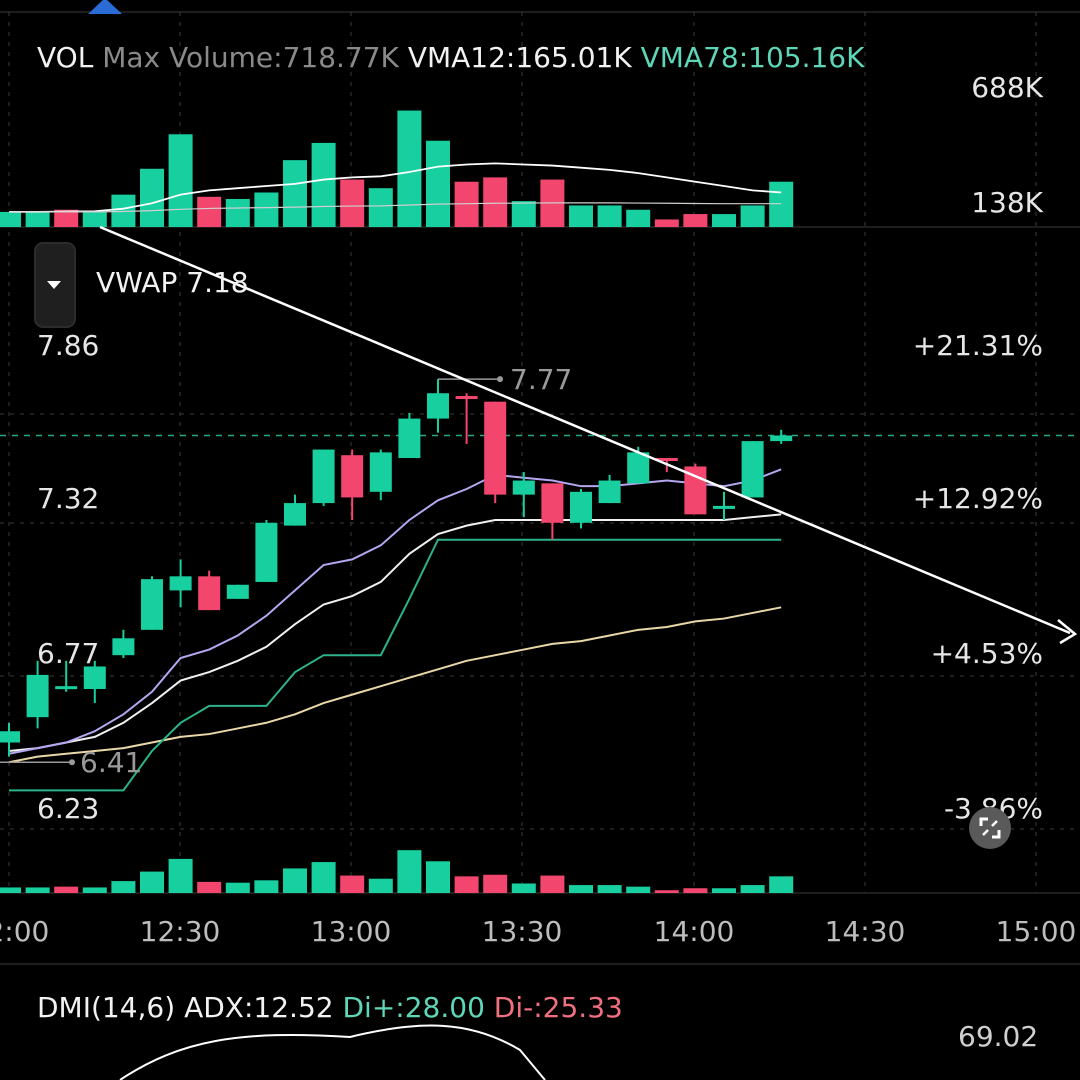 The height and width of the screenshot is (1080, 1080). Describe the element at coordinates (558, 1007) in the screenshot. I see `di-minus-readout: Di-:25.33` at that location.